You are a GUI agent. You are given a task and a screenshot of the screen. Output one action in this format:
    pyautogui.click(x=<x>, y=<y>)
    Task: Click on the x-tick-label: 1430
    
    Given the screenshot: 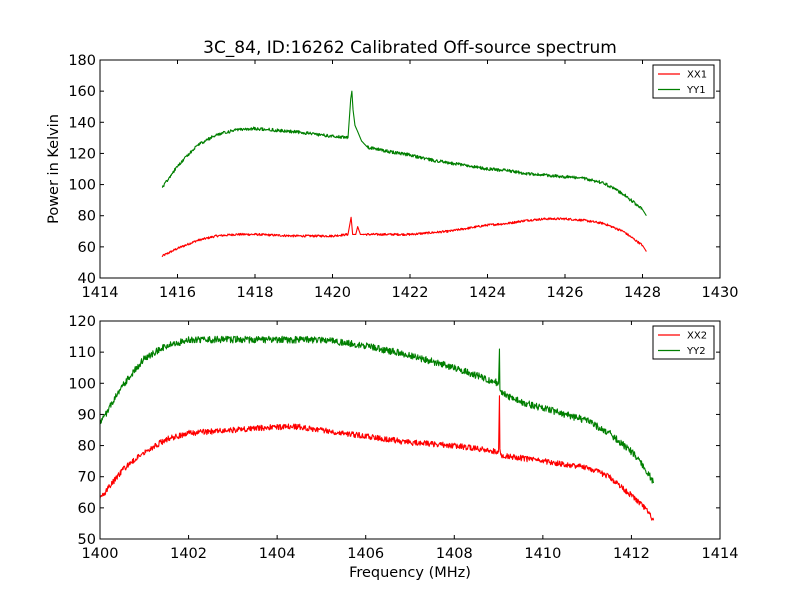 What is the action you would take?
    pyautogui.click(x=720, y=293)
    